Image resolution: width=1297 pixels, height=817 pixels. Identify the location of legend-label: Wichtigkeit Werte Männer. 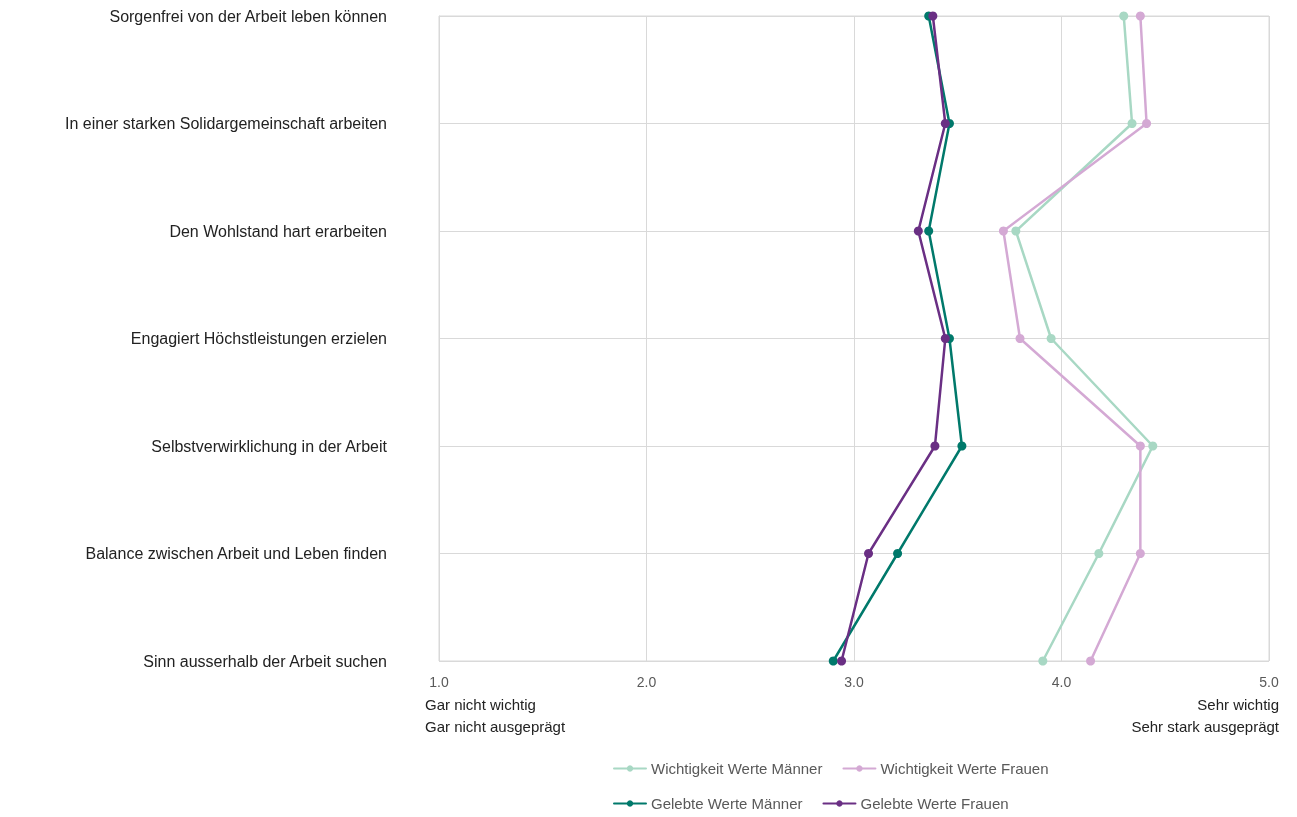
(737, 768).